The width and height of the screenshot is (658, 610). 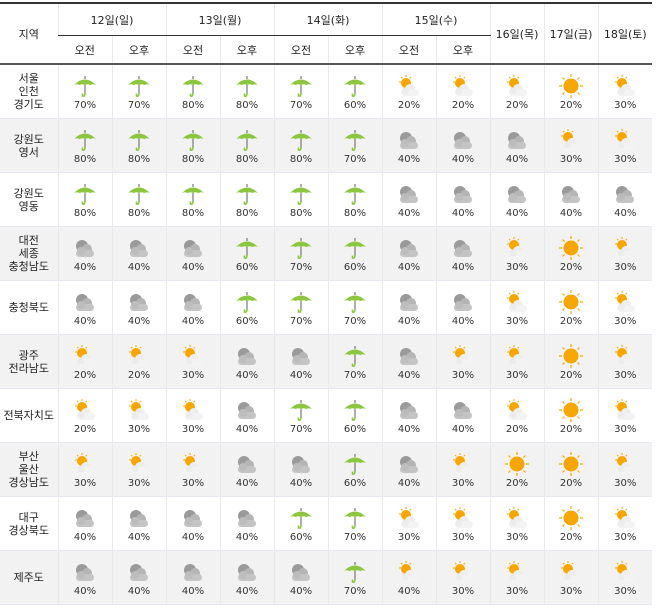 What do you see at coordinates (29, 91) in the screenshot?
I see `region-name: 서울 인천 경기도` at bounding box center [29, 91].